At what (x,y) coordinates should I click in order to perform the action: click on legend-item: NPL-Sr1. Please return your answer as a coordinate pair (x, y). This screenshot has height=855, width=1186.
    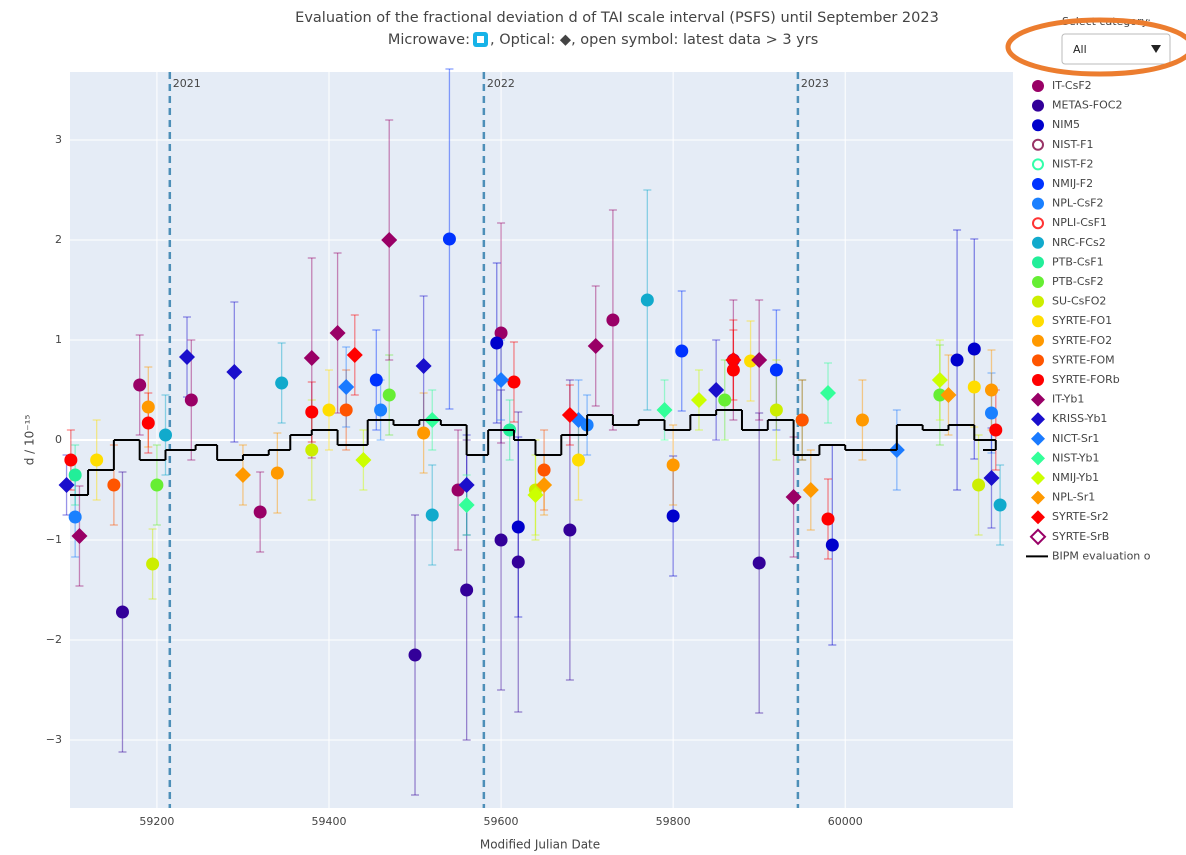
    Looking at the image, I should click on (1063, 497).